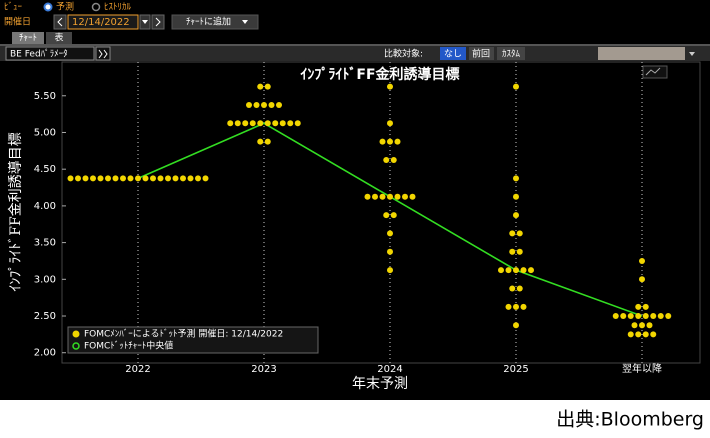  I want to click on radio-historical, so click(96, 7).